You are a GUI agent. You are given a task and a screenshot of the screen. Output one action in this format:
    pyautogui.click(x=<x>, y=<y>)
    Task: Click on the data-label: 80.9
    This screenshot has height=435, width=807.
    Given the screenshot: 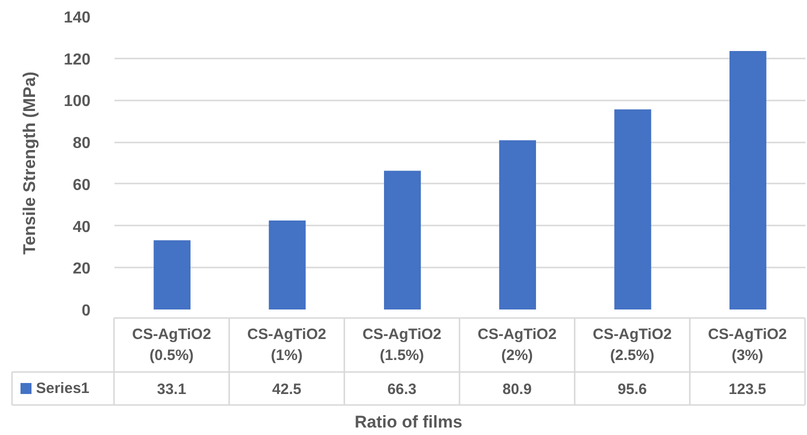 What is the action you would take?
    pyautogui.click(x=517, y=389)
    